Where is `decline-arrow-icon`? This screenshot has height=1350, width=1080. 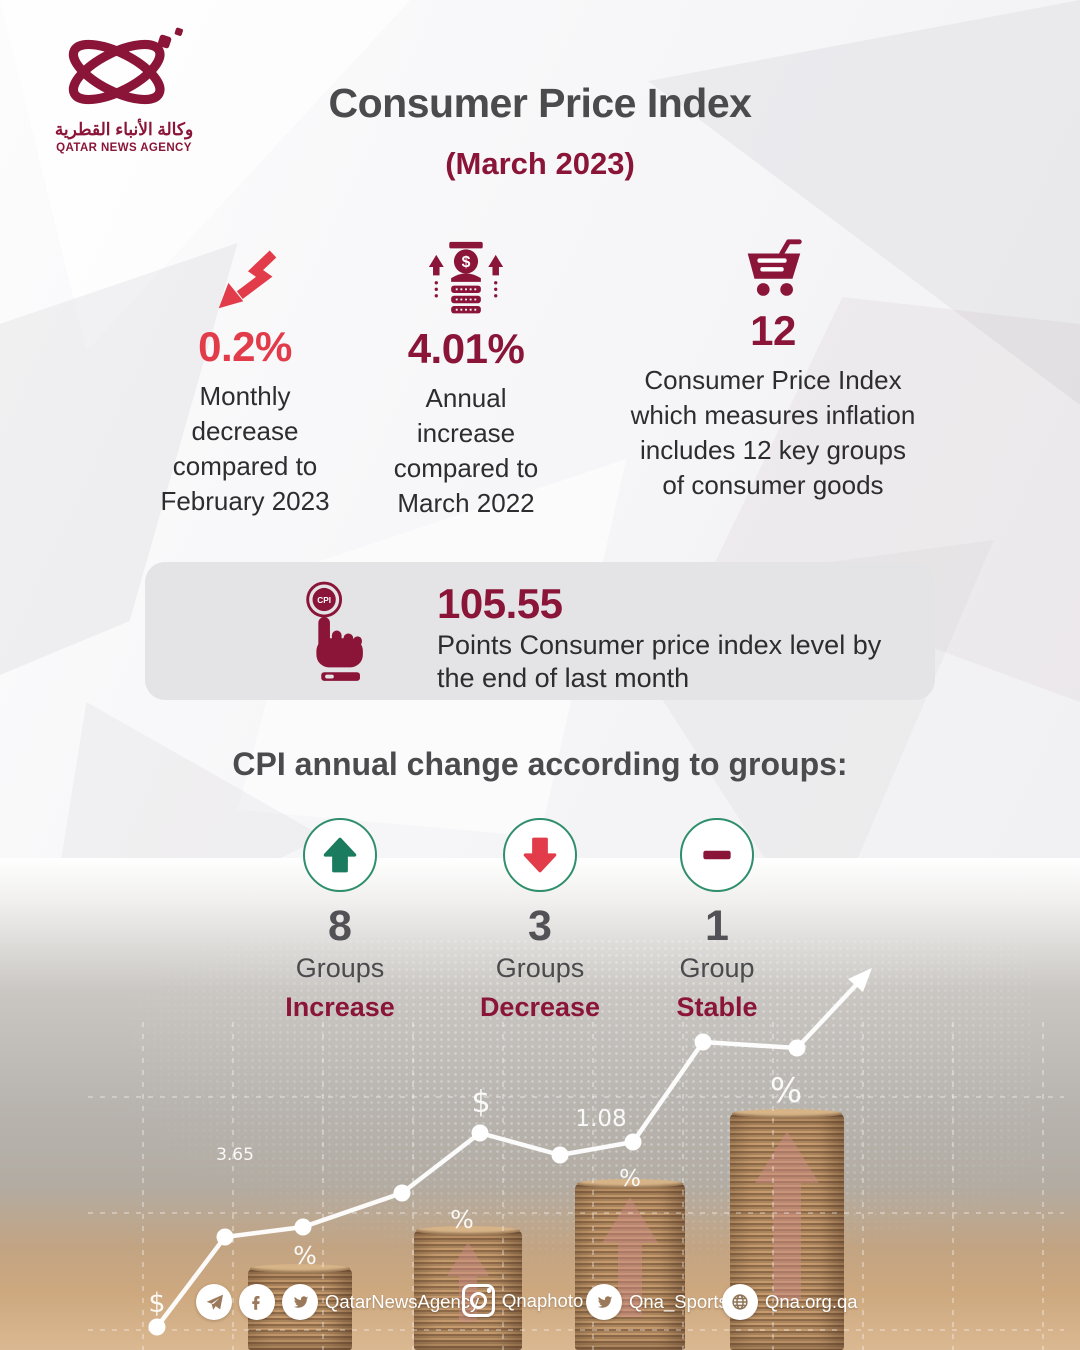
decline-arrow-icon is located at coordinates (247, 279).